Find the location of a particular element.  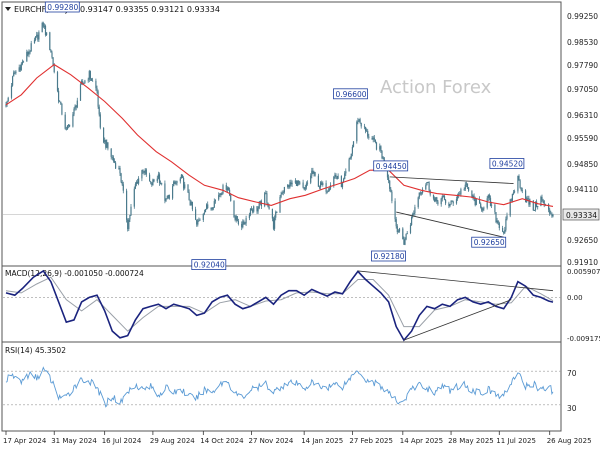

watermark: Action Forex is located at coordinates (436, 87).